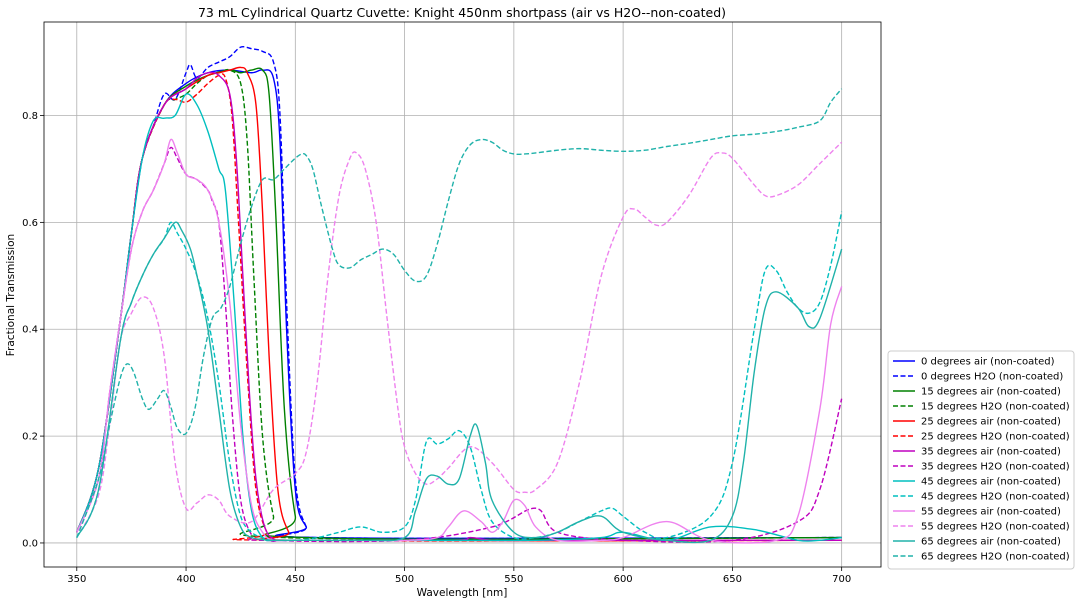 Image resolution: width=1080 pixels, height=604 pixels. What do you see at coordinates (30, 330) in the screenshot?
I see `y-tick-label: 0.4` at bounding box center [30, 330].